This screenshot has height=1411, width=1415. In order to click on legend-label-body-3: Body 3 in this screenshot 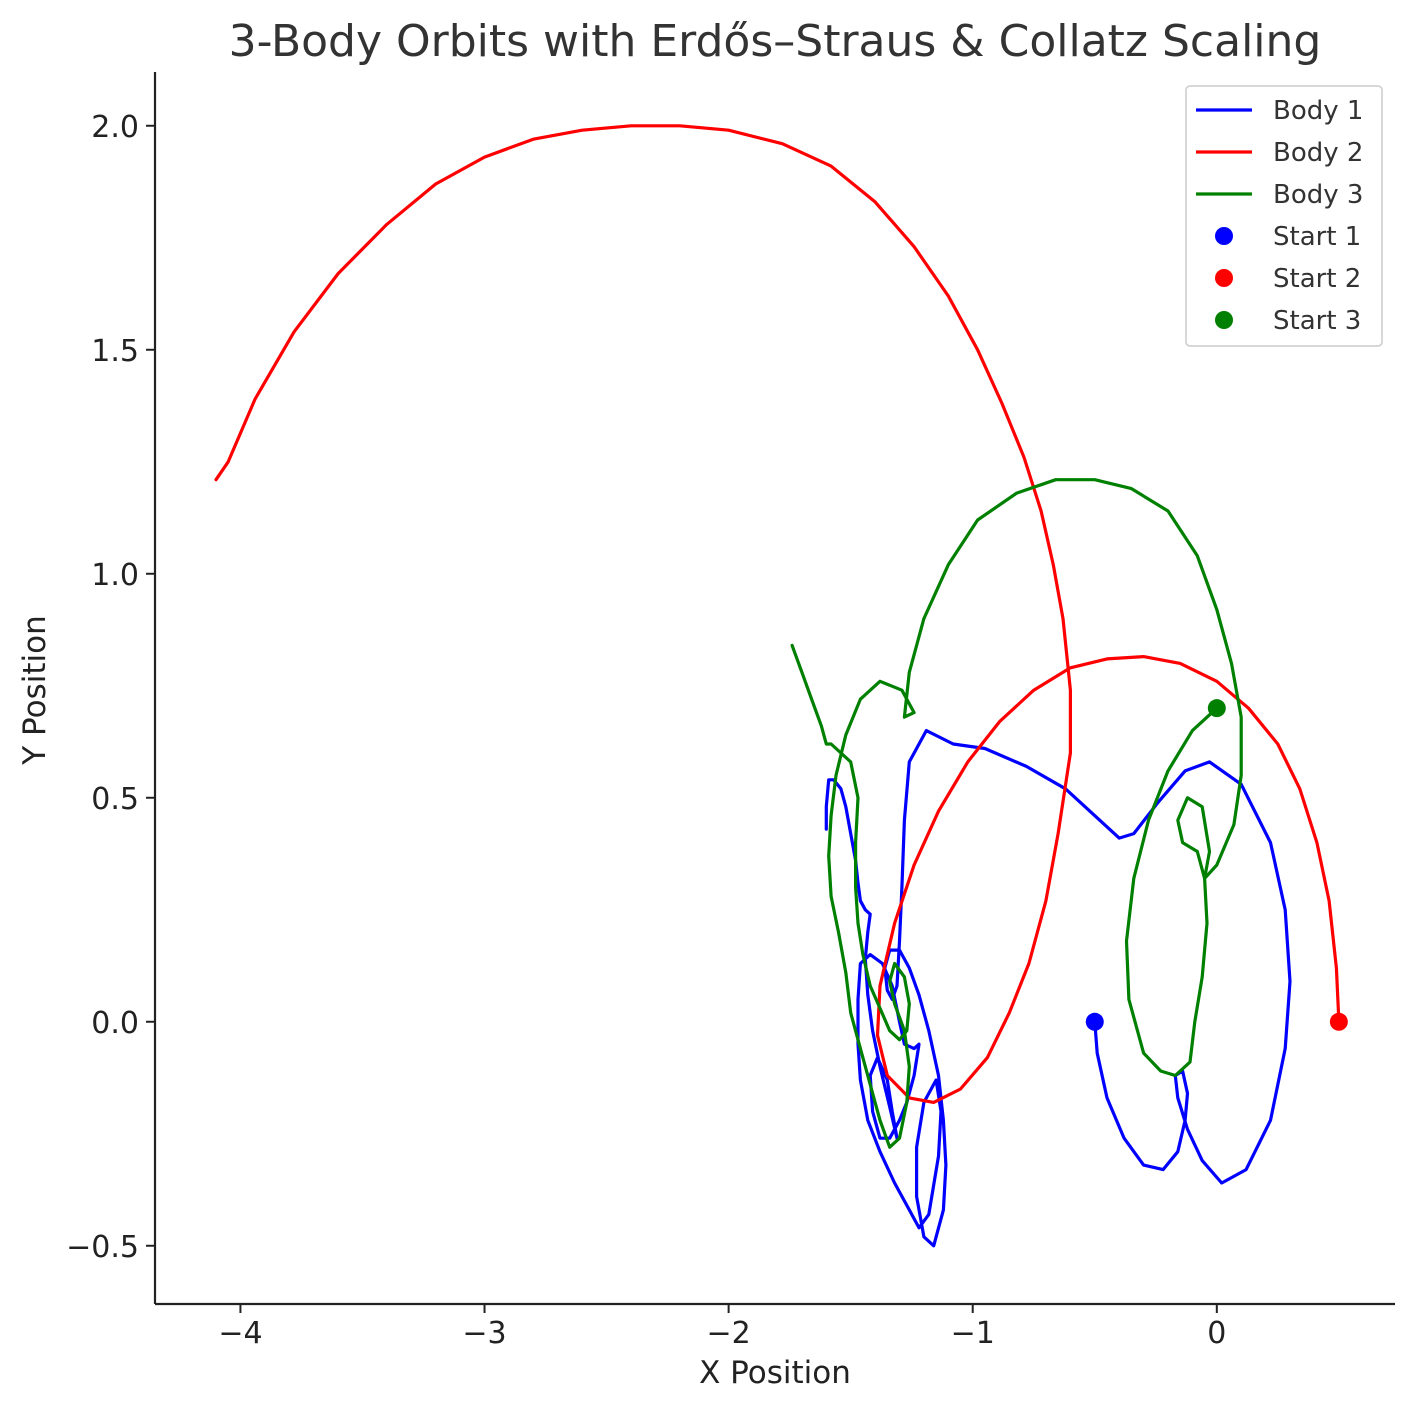, I will do `click(1318, 195)`.